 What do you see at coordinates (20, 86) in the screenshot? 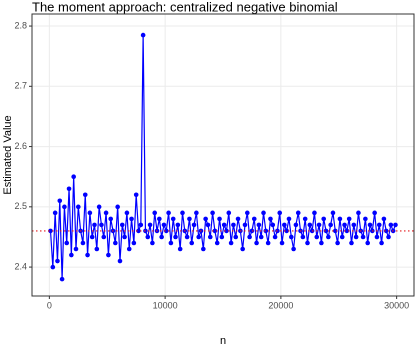
I see `y-tick-label: 2.7` at bounding box center [20, 86].